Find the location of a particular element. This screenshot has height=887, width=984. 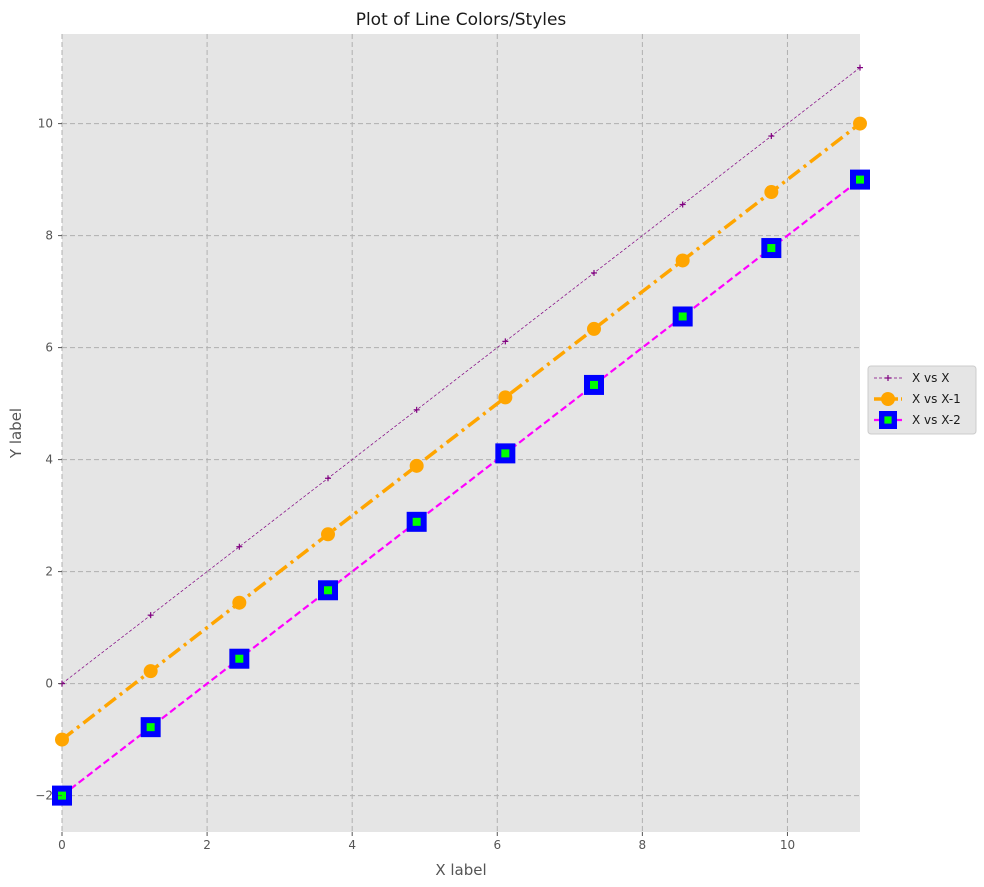

legend-label-1: X vs X is located at coordinates (930, 378).